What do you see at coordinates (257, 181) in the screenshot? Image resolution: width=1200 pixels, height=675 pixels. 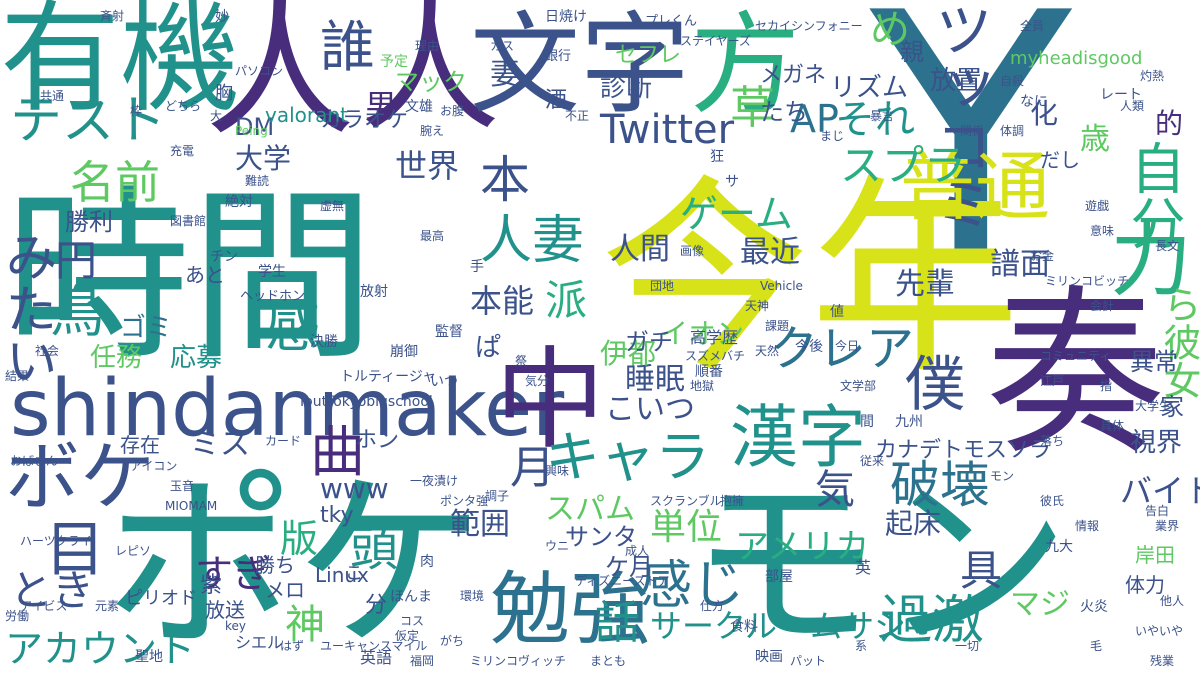 I see `word-nankai: 難読` at bounding box center [257, 181].